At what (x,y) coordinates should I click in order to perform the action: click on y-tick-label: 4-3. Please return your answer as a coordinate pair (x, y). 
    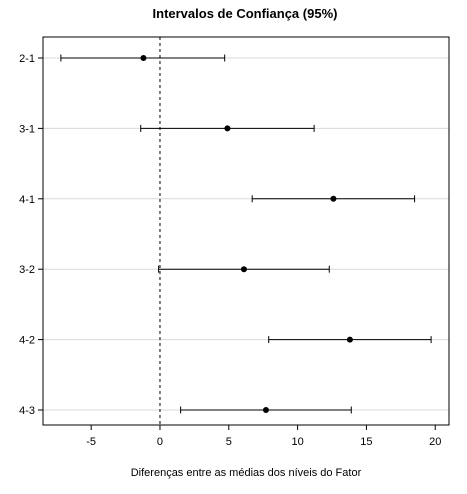
    Looking at the image, I should click on (27, 411).